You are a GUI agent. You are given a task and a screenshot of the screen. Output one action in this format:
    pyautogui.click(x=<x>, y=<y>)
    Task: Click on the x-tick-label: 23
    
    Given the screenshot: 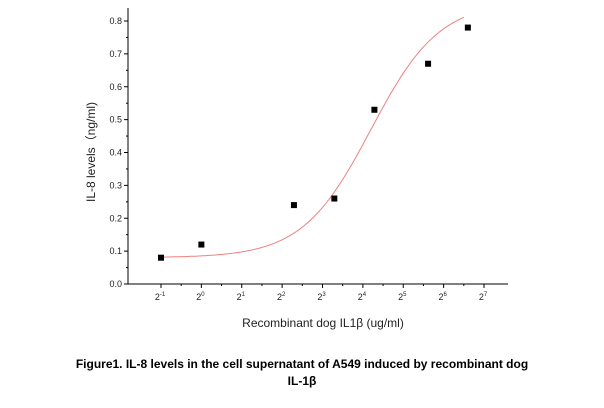 What is the action you would take?
    pyautogui.click(x=321, y=297)
    